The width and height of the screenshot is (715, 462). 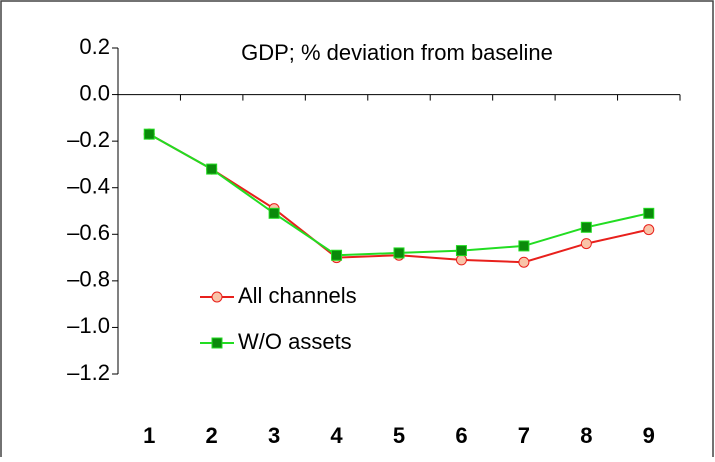 I want to click on y-tick-label: 0.2, so click(x=94, y=46).